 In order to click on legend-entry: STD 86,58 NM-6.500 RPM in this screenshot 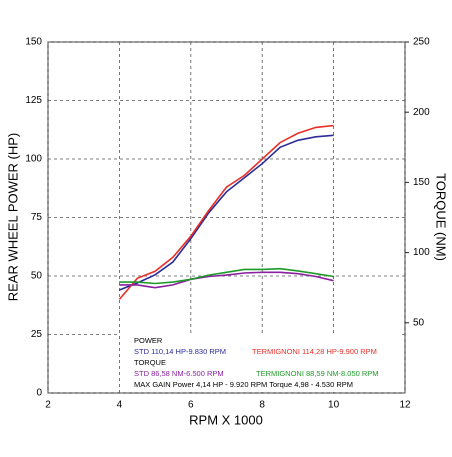, I will do `click(179, 373)`.